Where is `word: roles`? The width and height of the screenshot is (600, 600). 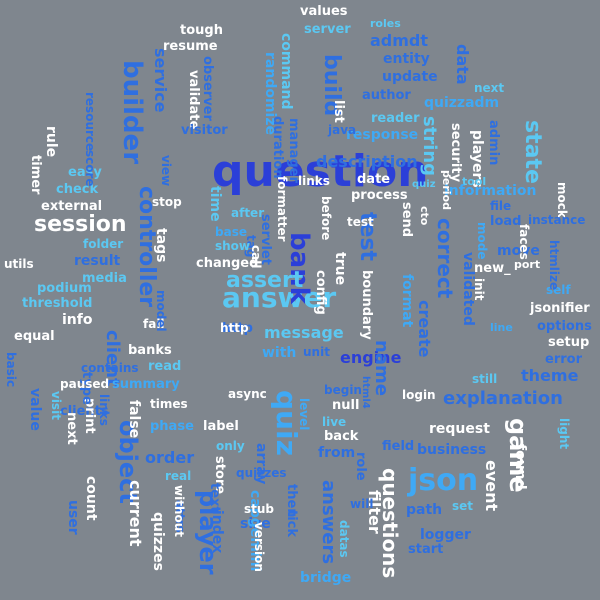 word: roles is located at coordinates (385, 23).